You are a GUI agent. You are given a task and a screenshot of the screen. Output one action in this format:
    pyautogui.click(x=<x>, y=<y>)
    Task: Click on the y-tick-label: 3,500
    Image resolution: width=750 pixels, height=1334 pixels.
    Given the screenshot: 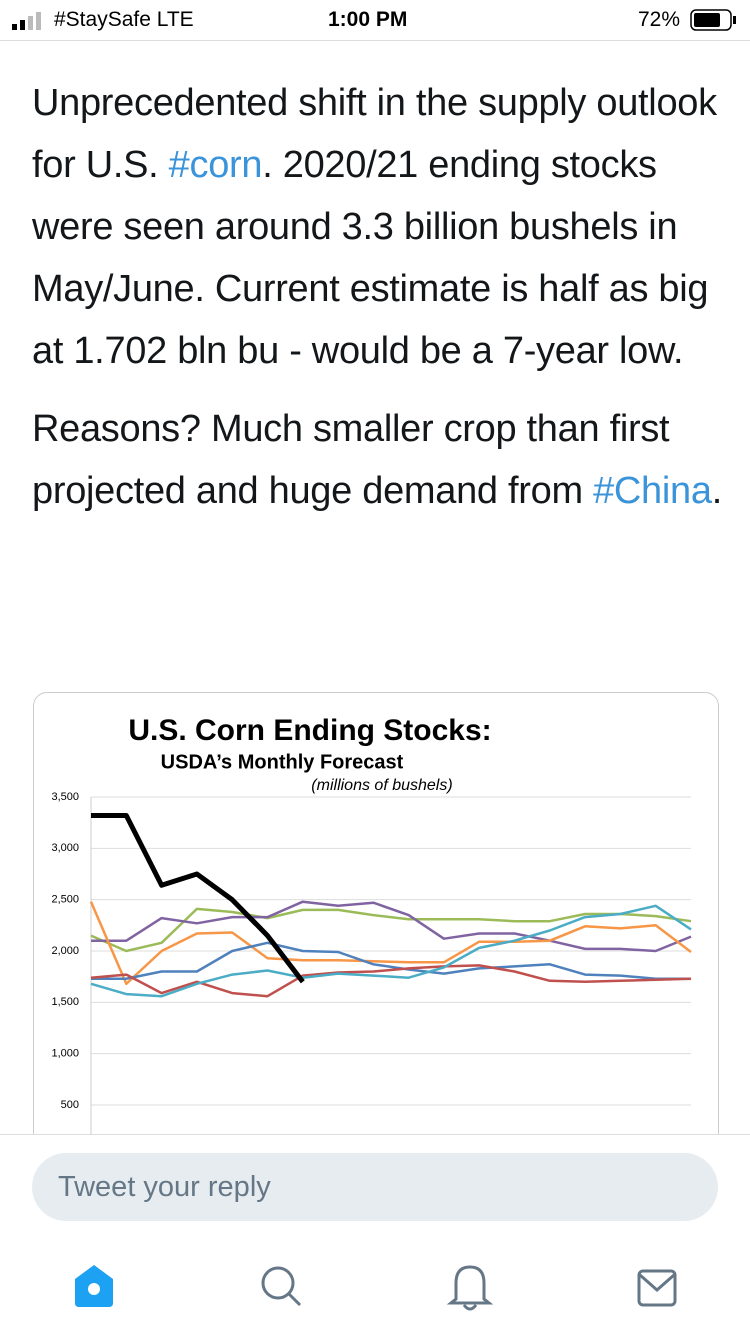 What is the action you would take?
    pyautogui.click(x=65, y=797)
    